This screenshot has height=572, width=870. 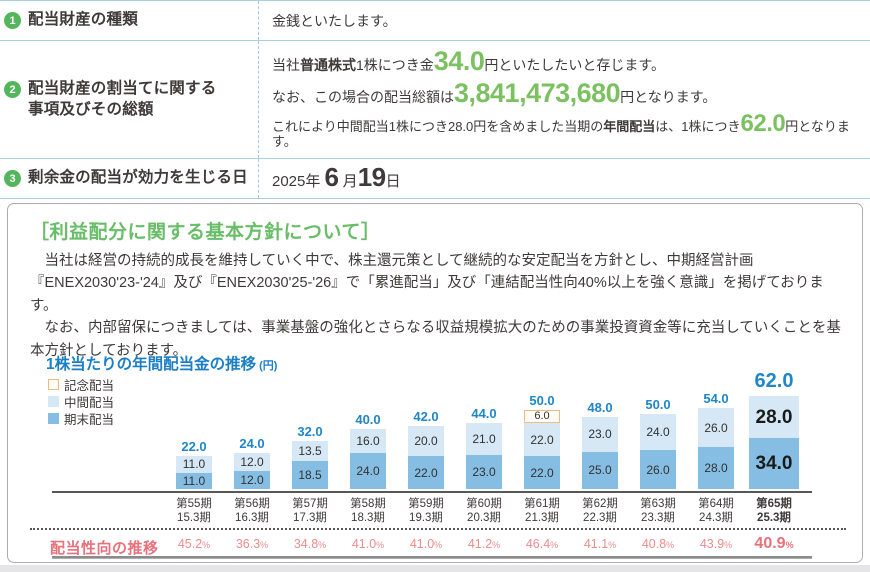 What do you see at coordinates (496, 545) in the screenshot?
I see `percent-sign: %` at bounding box center [496, 545].